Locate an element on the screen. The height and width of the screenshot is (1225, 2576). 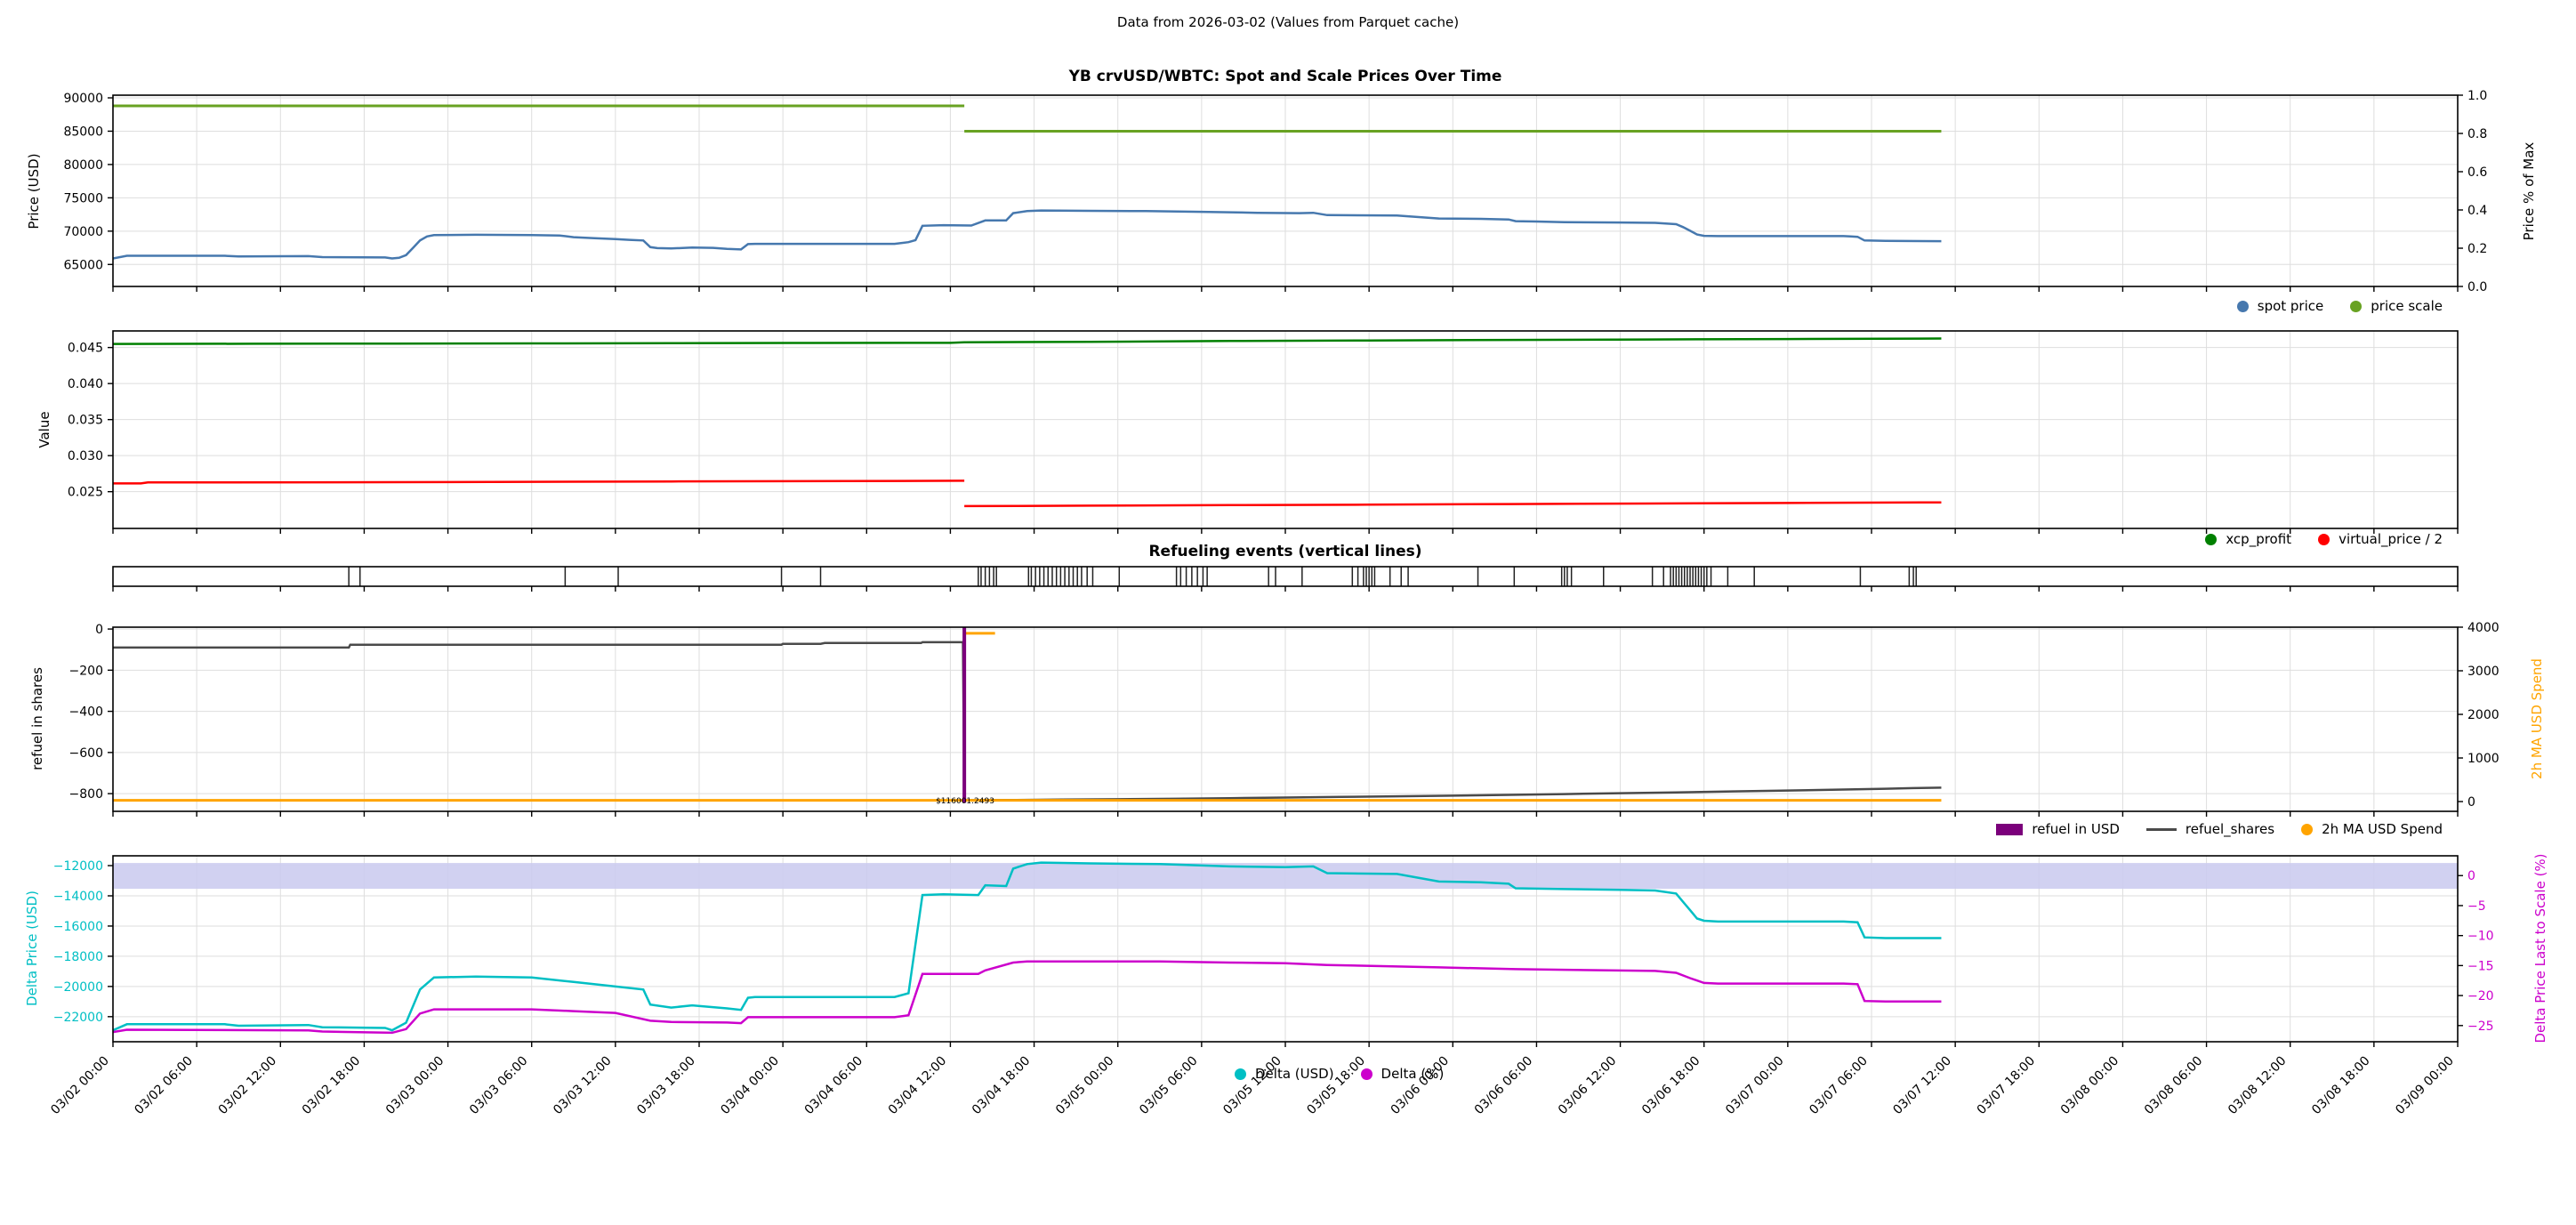
svg-text: 03/04 00:00 is located at coordinates (750, 1086).